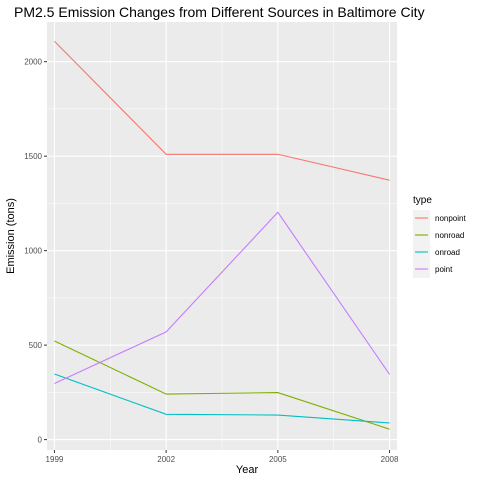 The width and height of the screenshot is (480, 480). What do you see at coordinates (222, 398) in the screenshot?
I see `series-line-onroad` at bounding box center [222, 398].